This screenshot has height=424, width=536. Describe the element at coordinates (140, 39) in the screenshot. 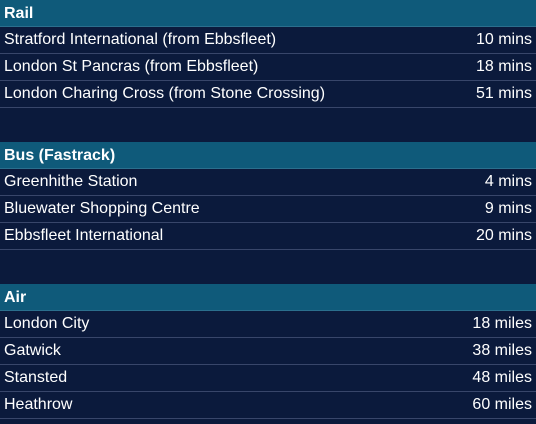

I see `row-label: Stratford International (from Ebbsfleet)` at that location.